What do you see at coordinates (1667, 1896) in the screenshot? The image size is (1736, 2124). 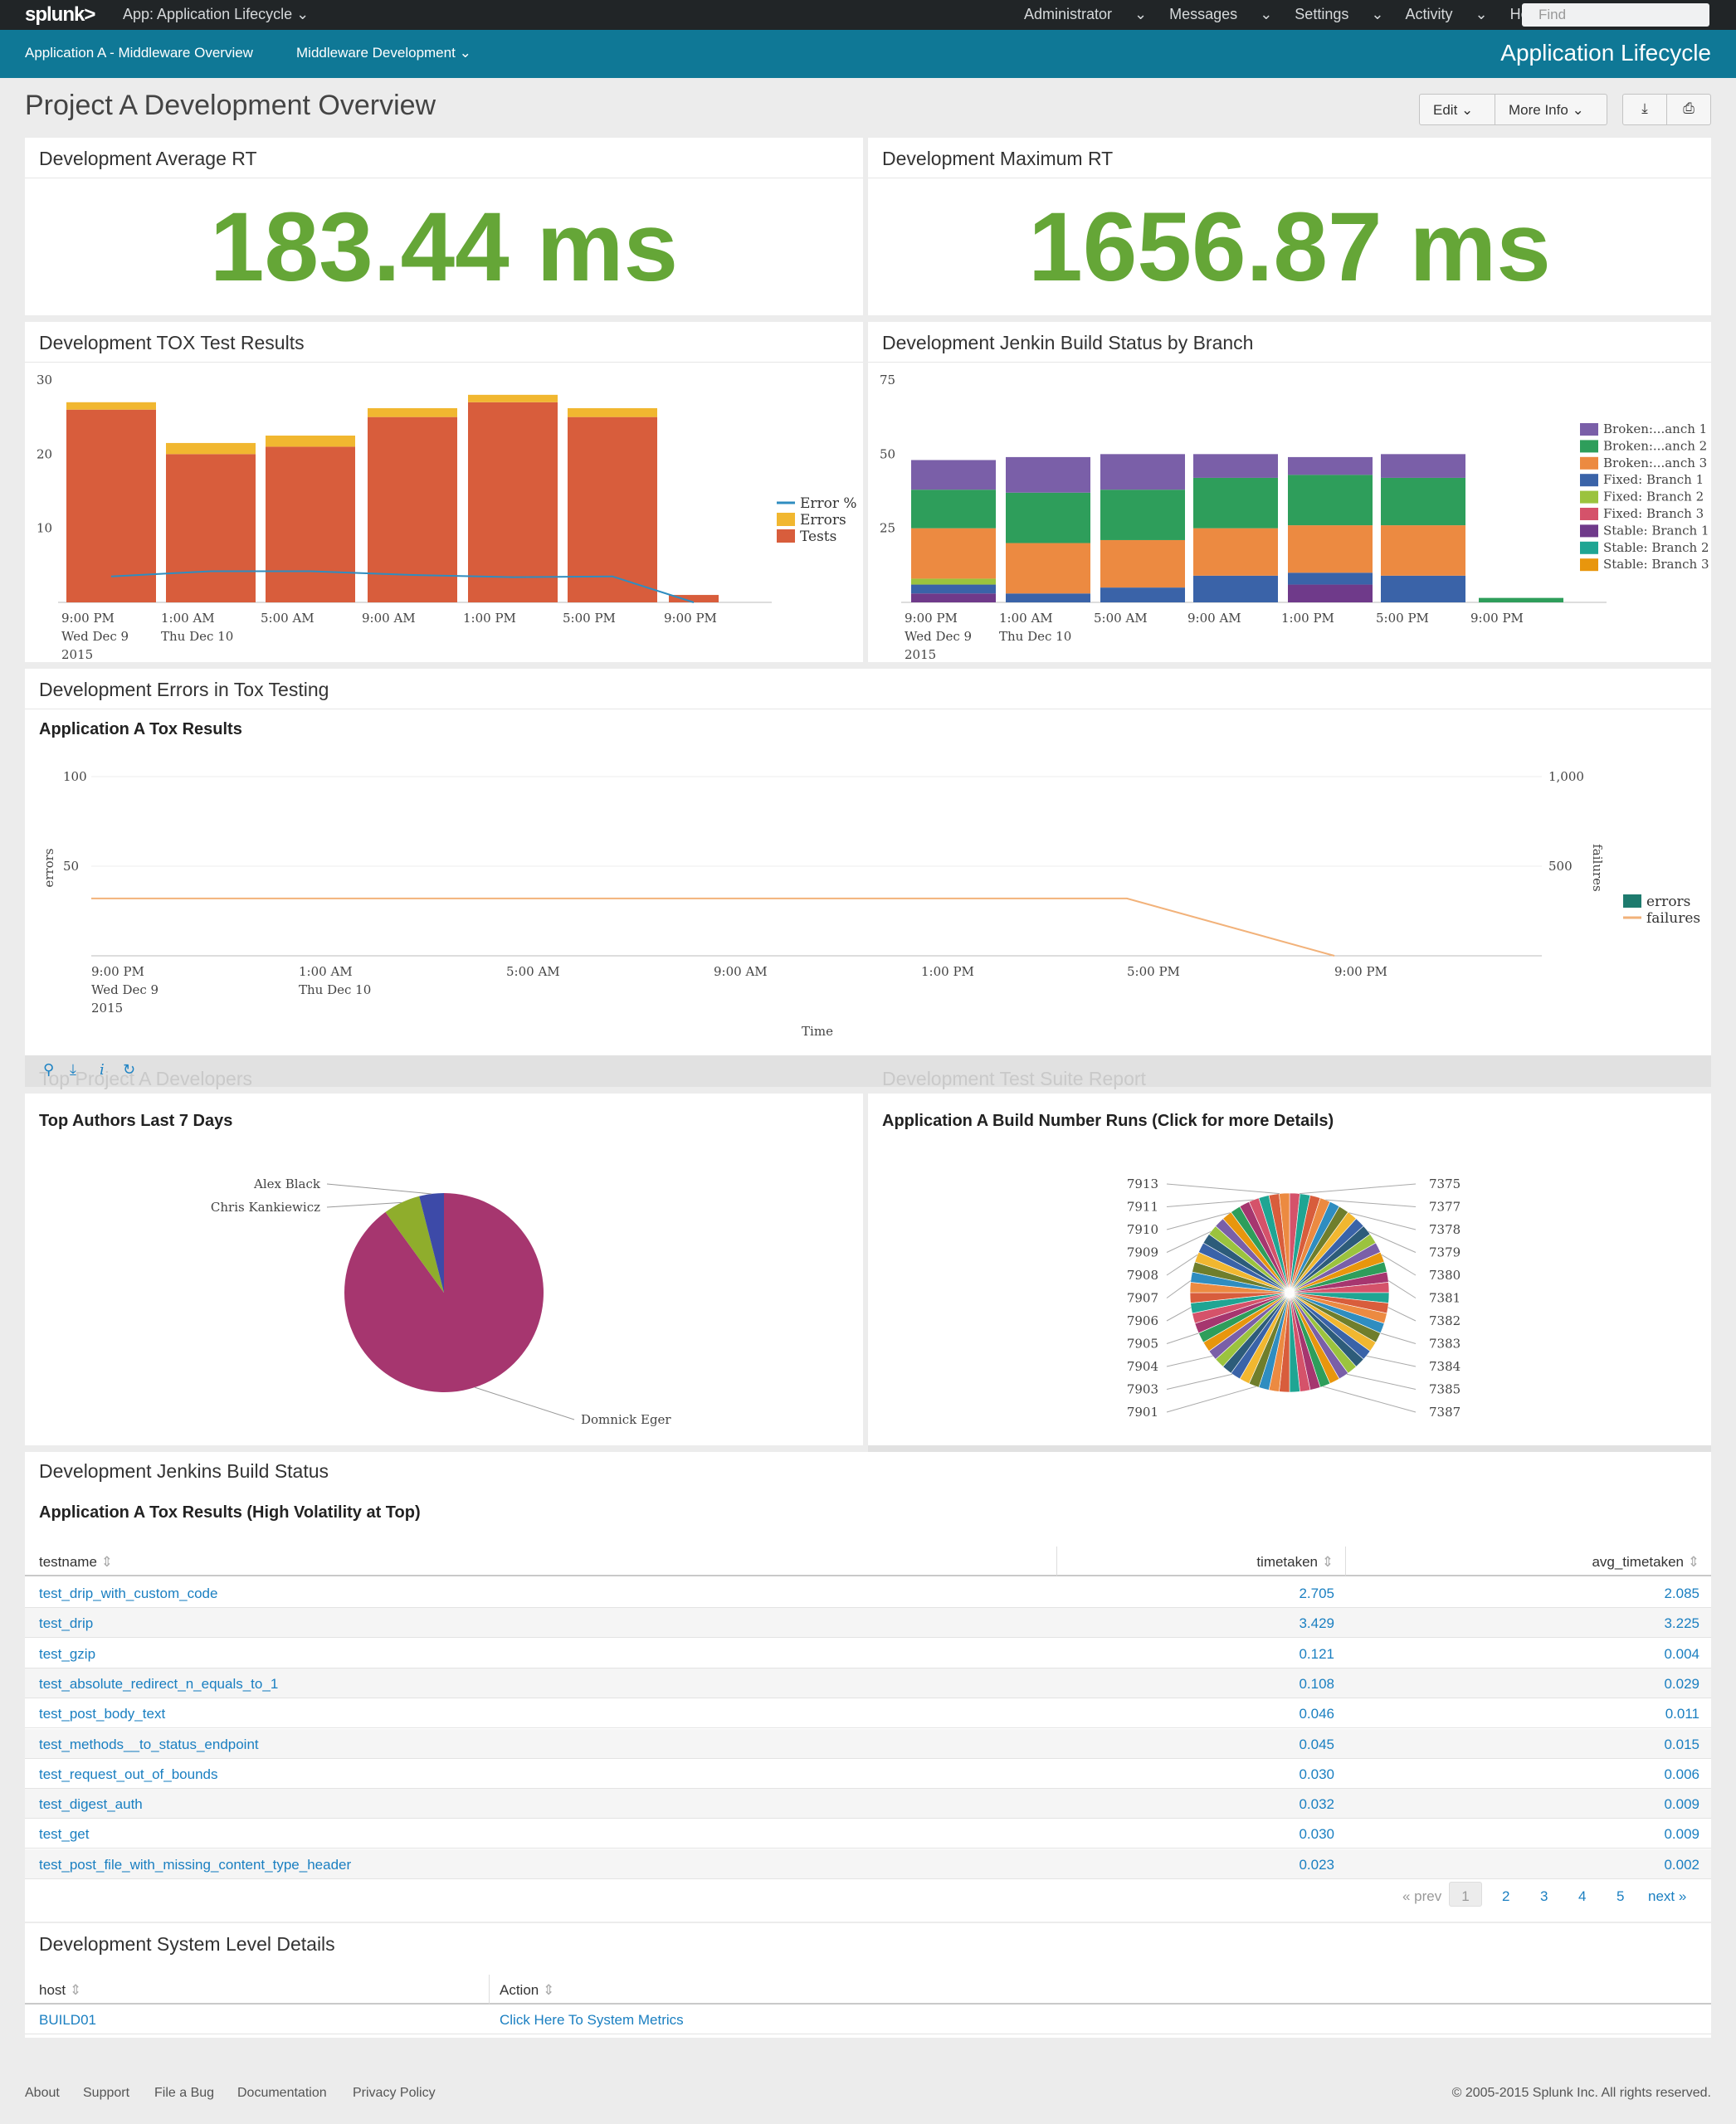 I see `pager-next: next »` at bounding box center [1667, 1896].